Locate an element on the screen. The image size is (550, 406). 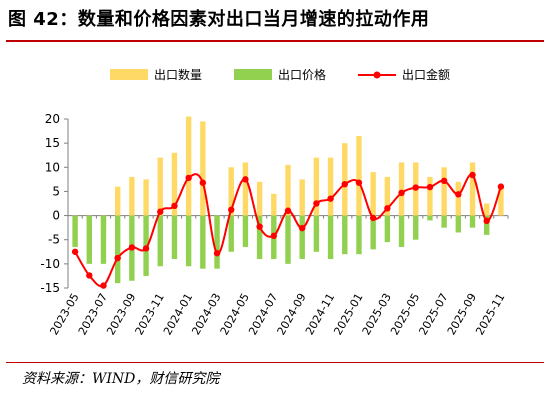
y-tick-label: 20 is located at coordinates (52, 119).